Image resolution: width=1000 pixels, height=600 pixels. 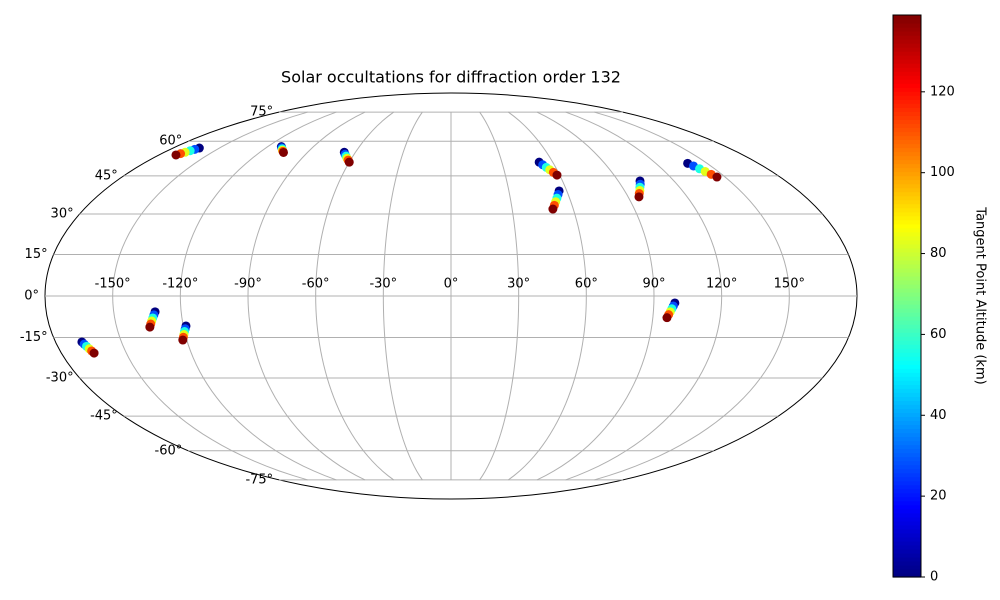 What do you see at coordinates (170, 141) in the screenshot?
I see `y-tick-label: 60°` at bounding box center [170, 141].